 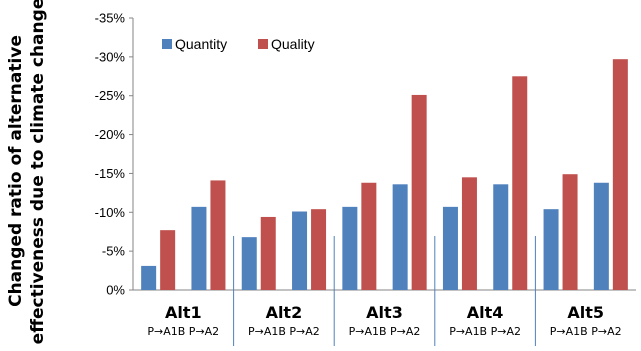 What do you see at coordinates (384, 312) in the screenshot?
I see `group-label: Alt3` at bounding box center [384, 312].